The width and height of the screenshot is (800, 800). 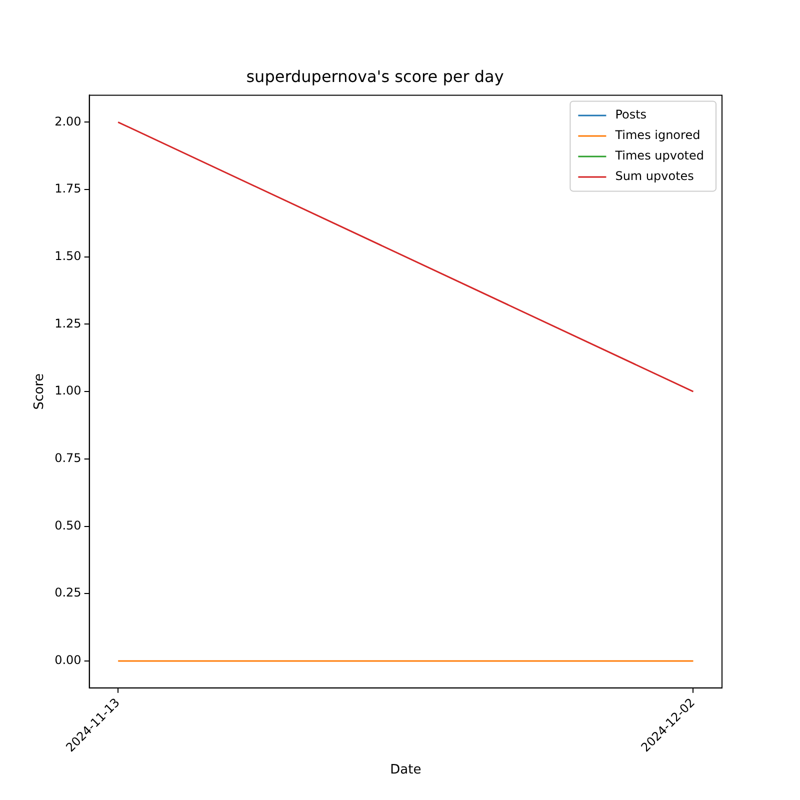 What do you see at coordinates (659, 155) in the screenshot?
I see `legend-label: Times upvoted` at bounding box center [659, 155].